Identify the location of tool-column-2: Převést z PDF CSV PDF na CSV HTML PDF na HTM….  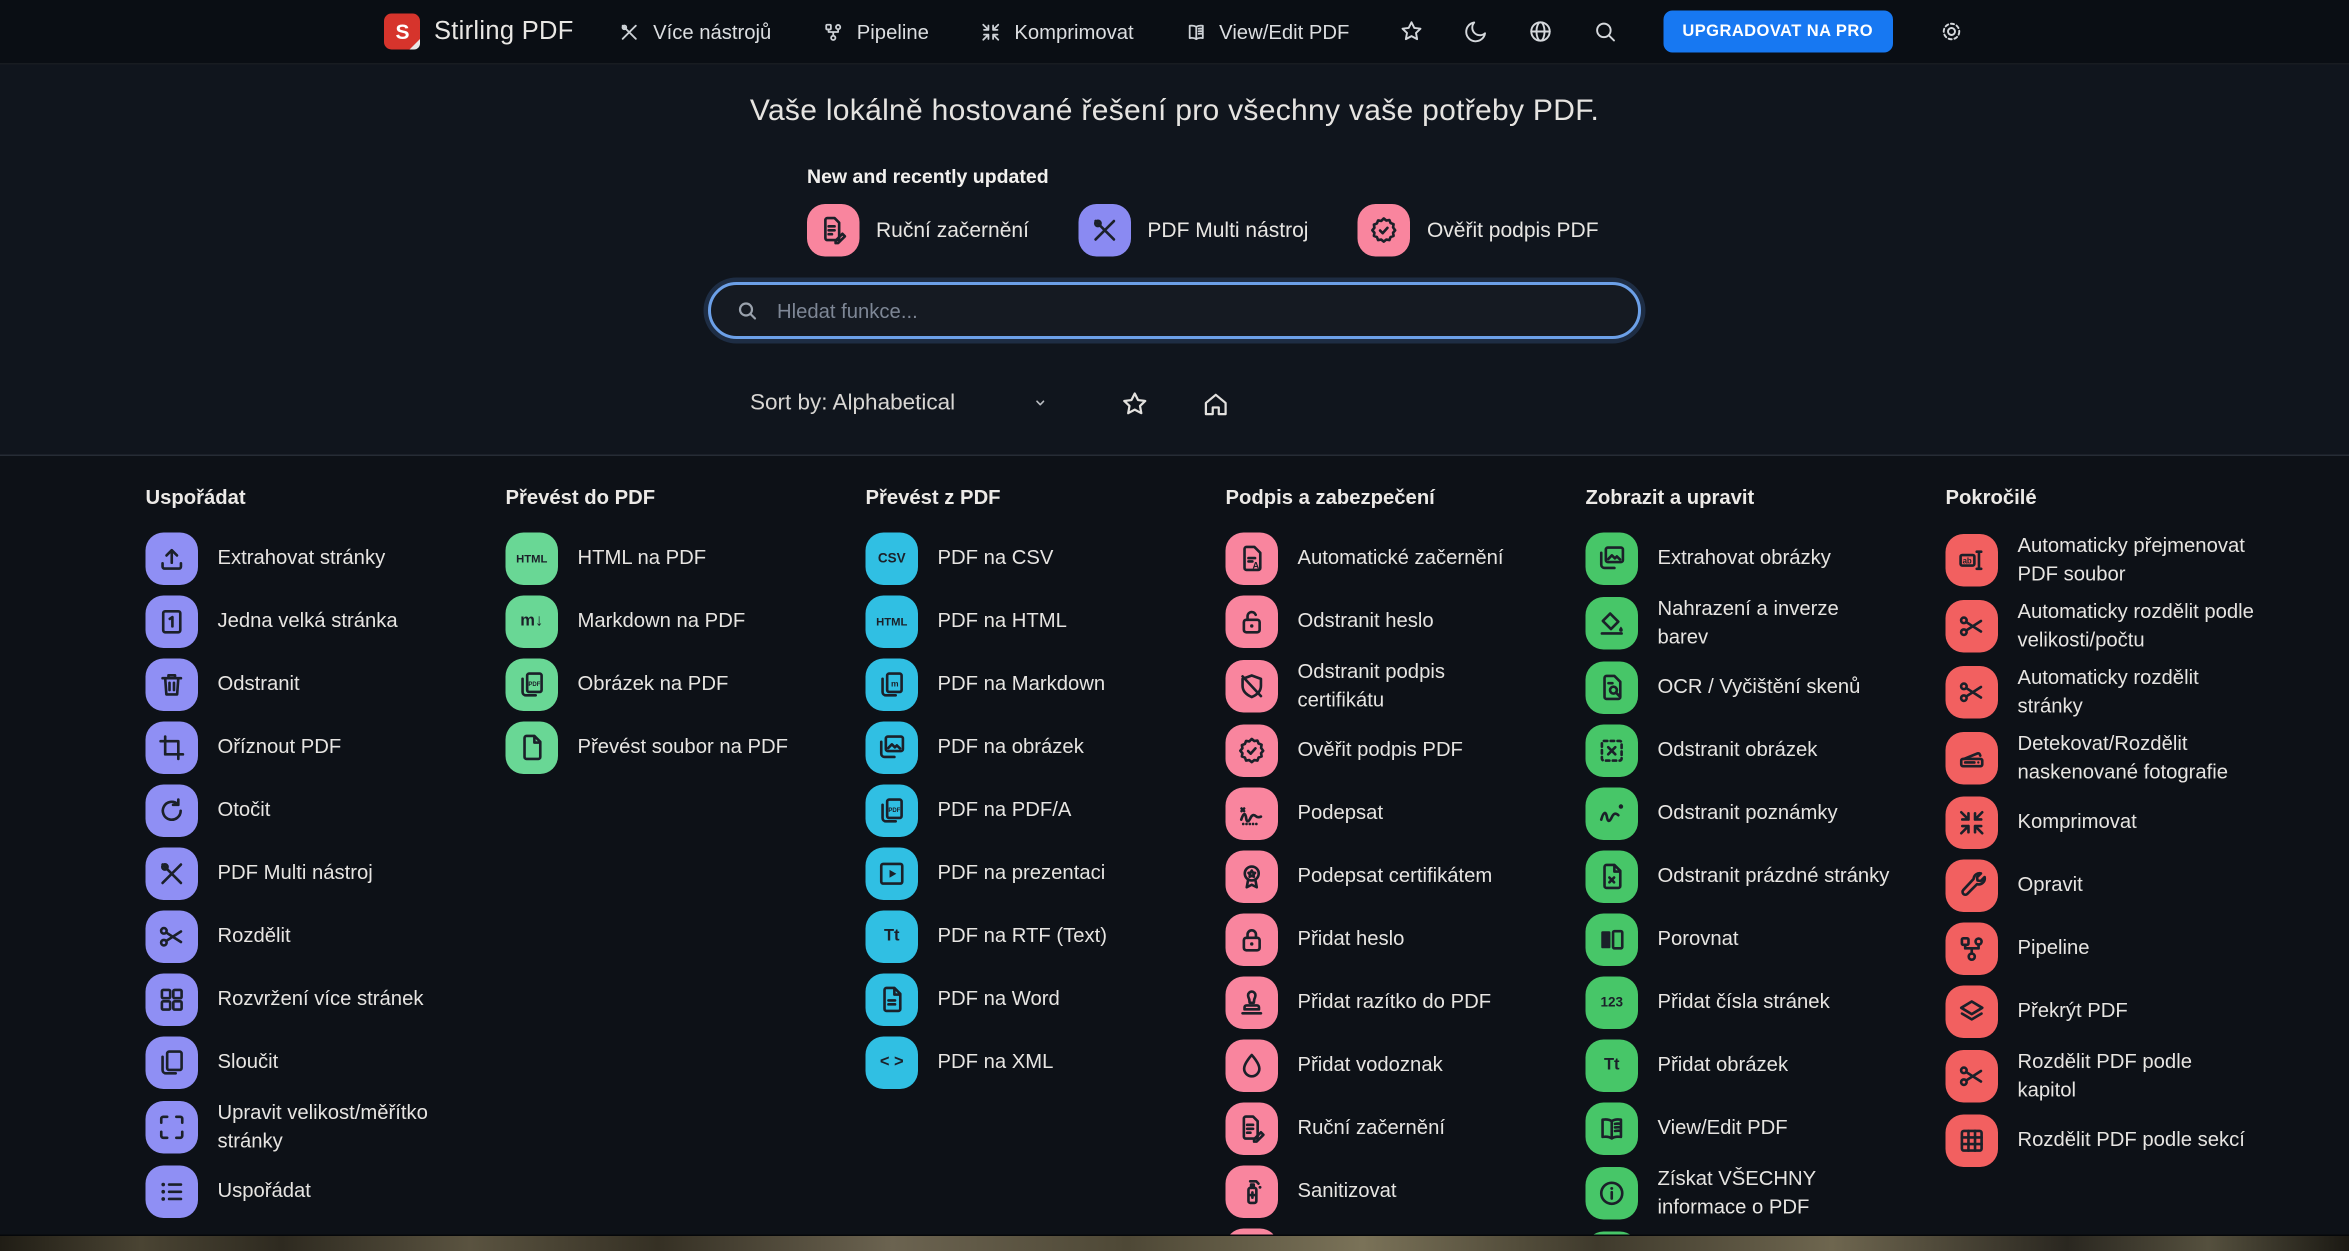
(1020, 781).